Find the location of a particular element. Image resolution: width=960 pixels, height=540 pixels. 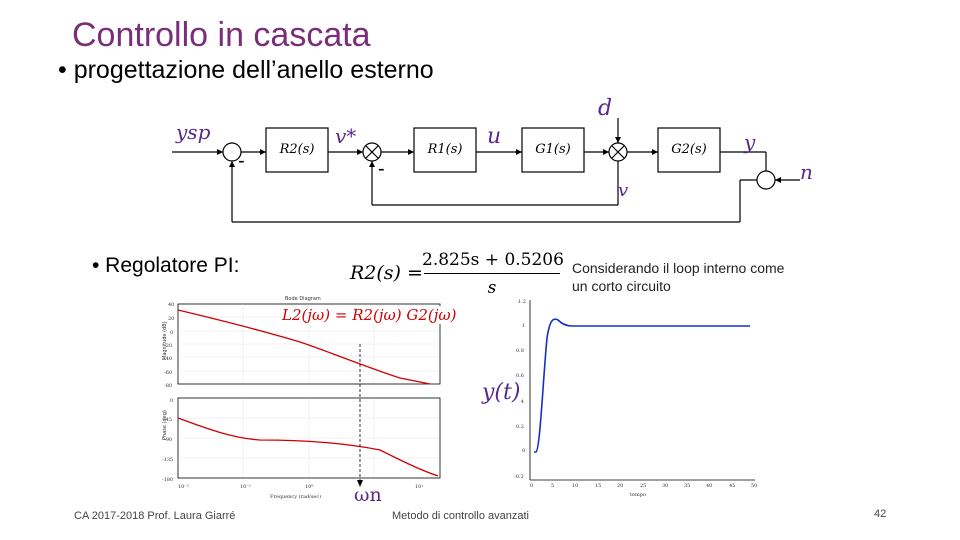

formula-fraction-bar is located at coordinates (492, 273).